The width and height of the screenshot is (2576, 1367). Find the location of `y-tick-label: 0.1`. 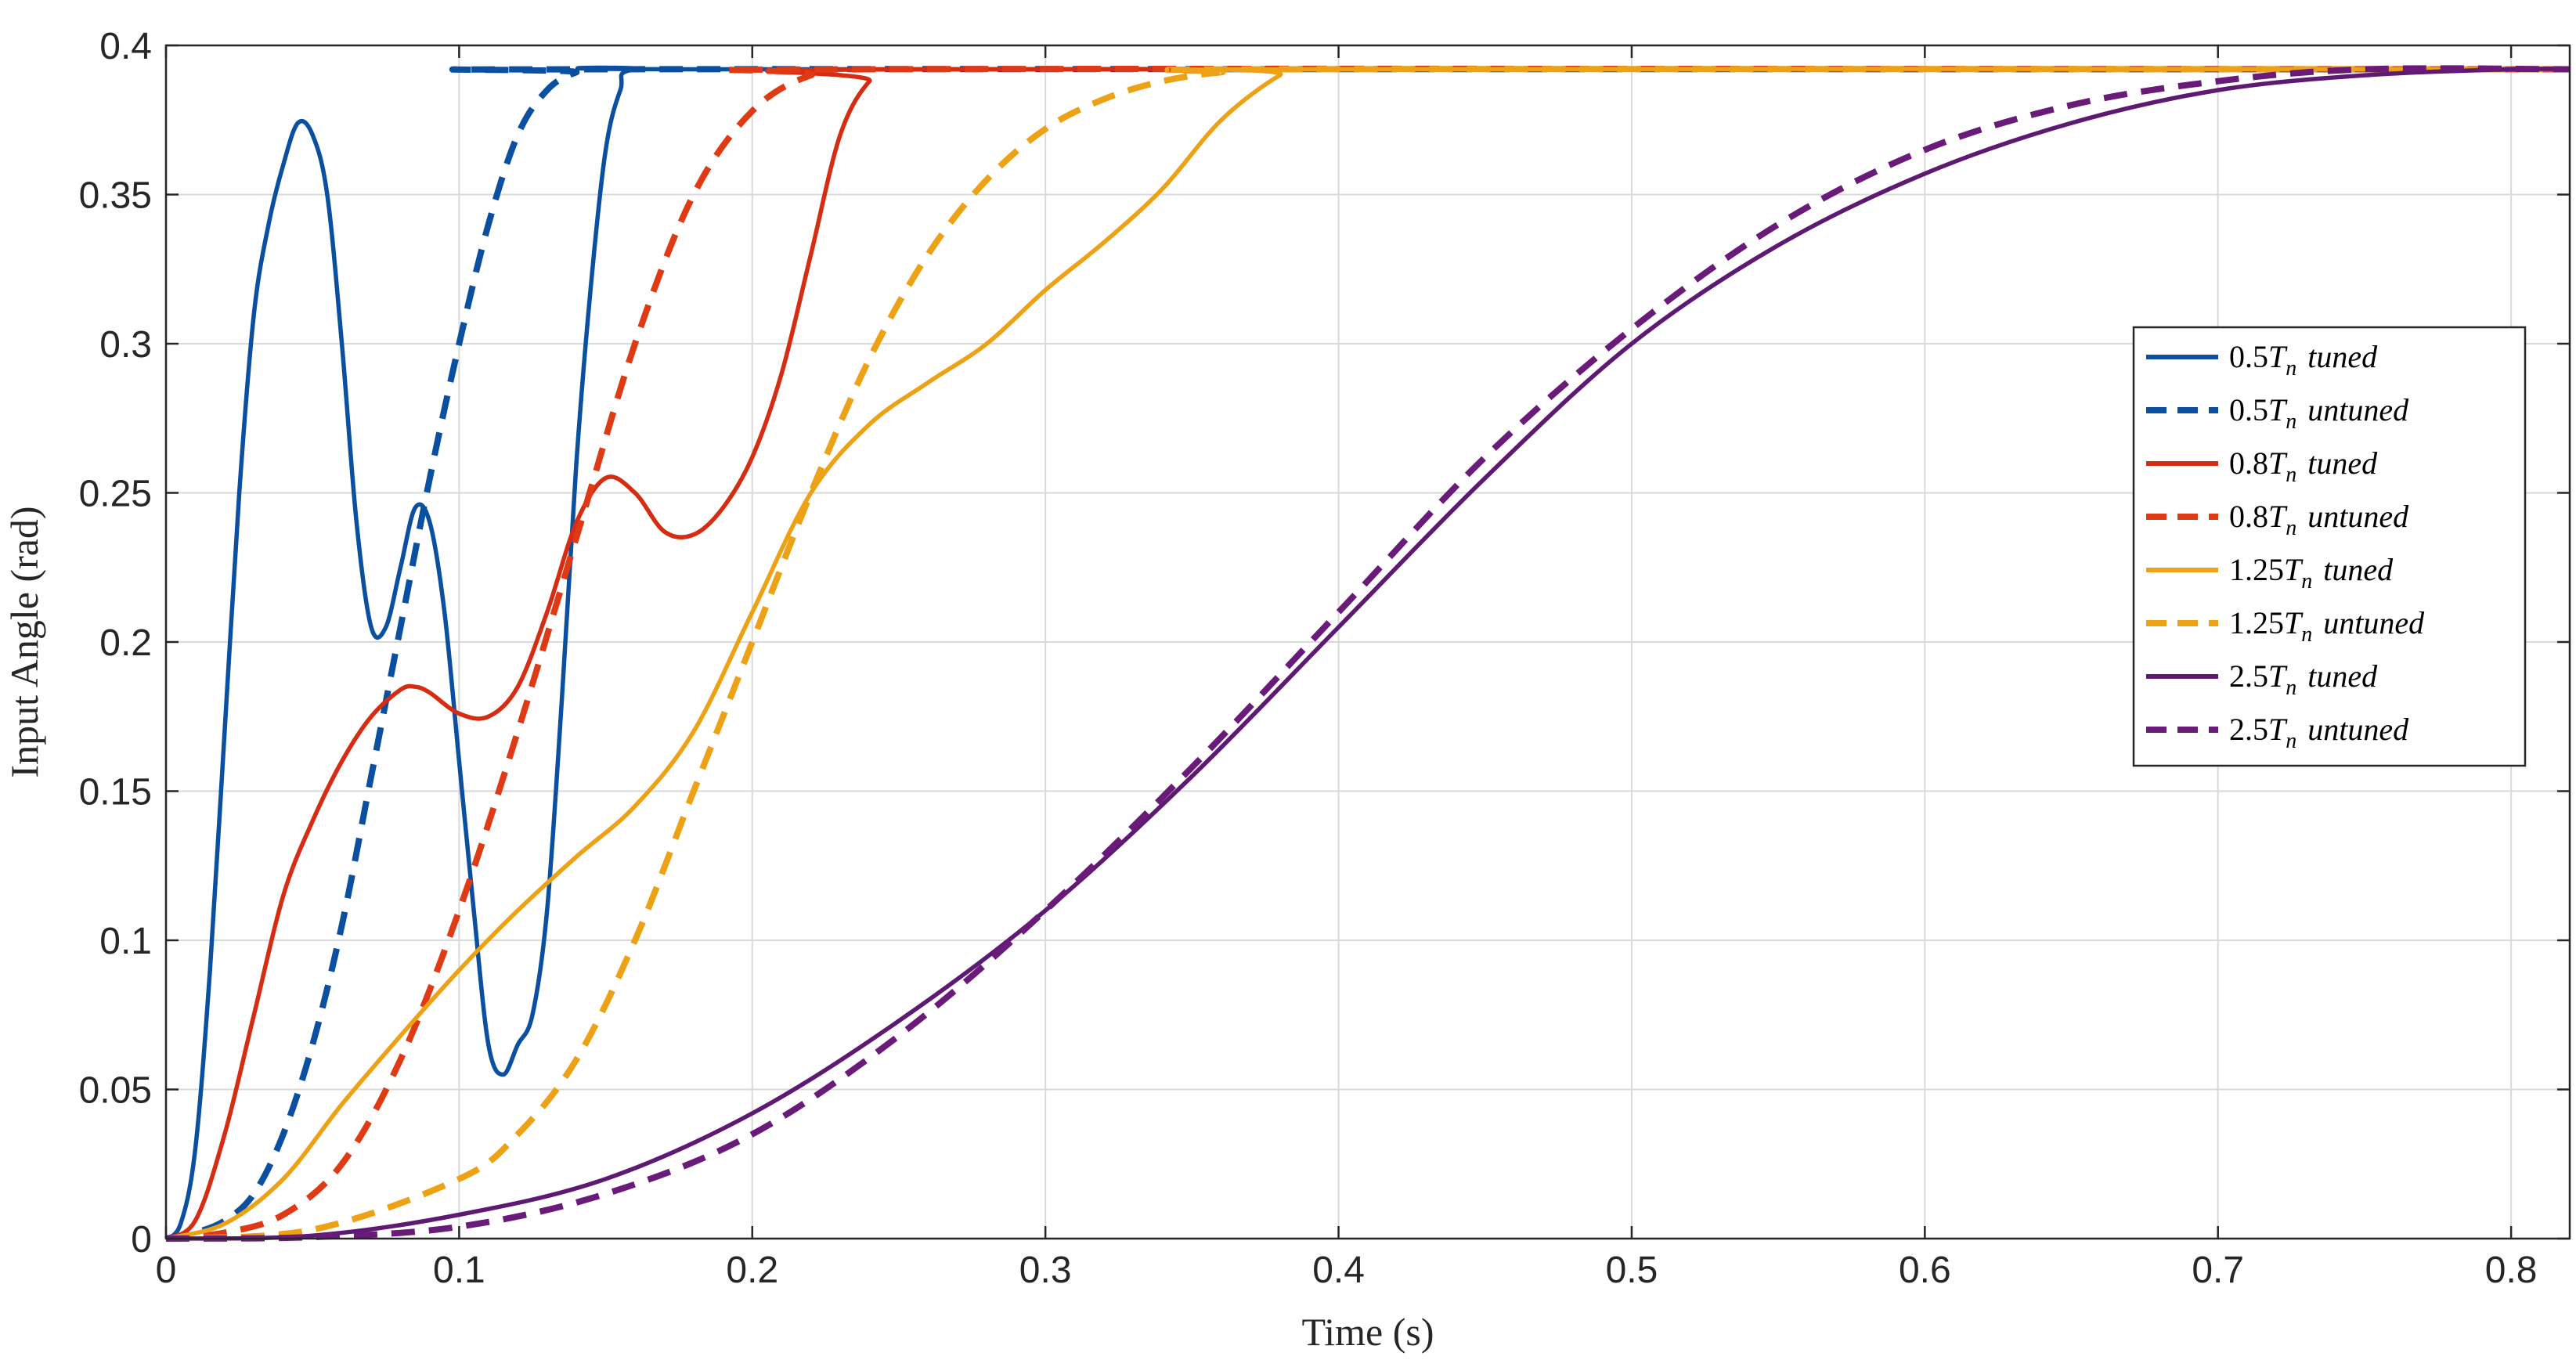

y-tick-label: 0.1 is located at coordinates (126, 941).